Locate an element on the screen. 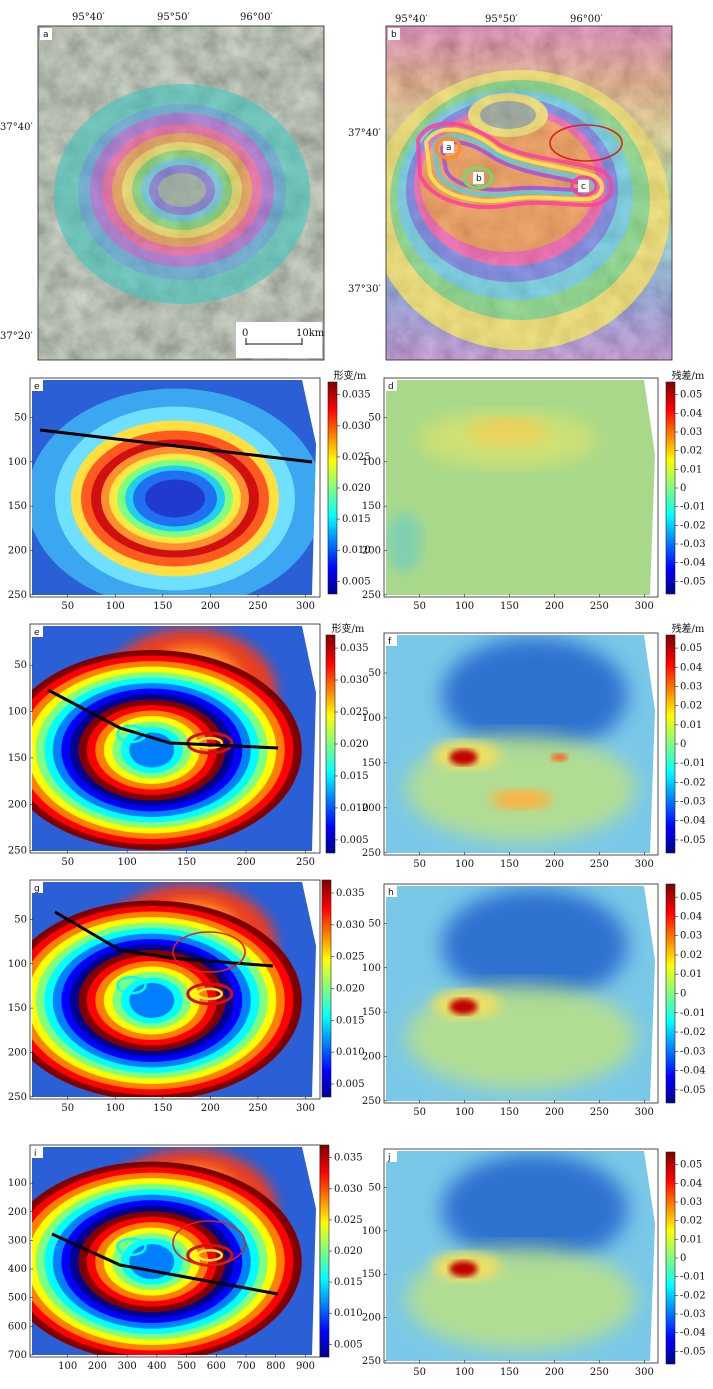  residual-1-y-tick: 100 is located at coordinates (371, 462).